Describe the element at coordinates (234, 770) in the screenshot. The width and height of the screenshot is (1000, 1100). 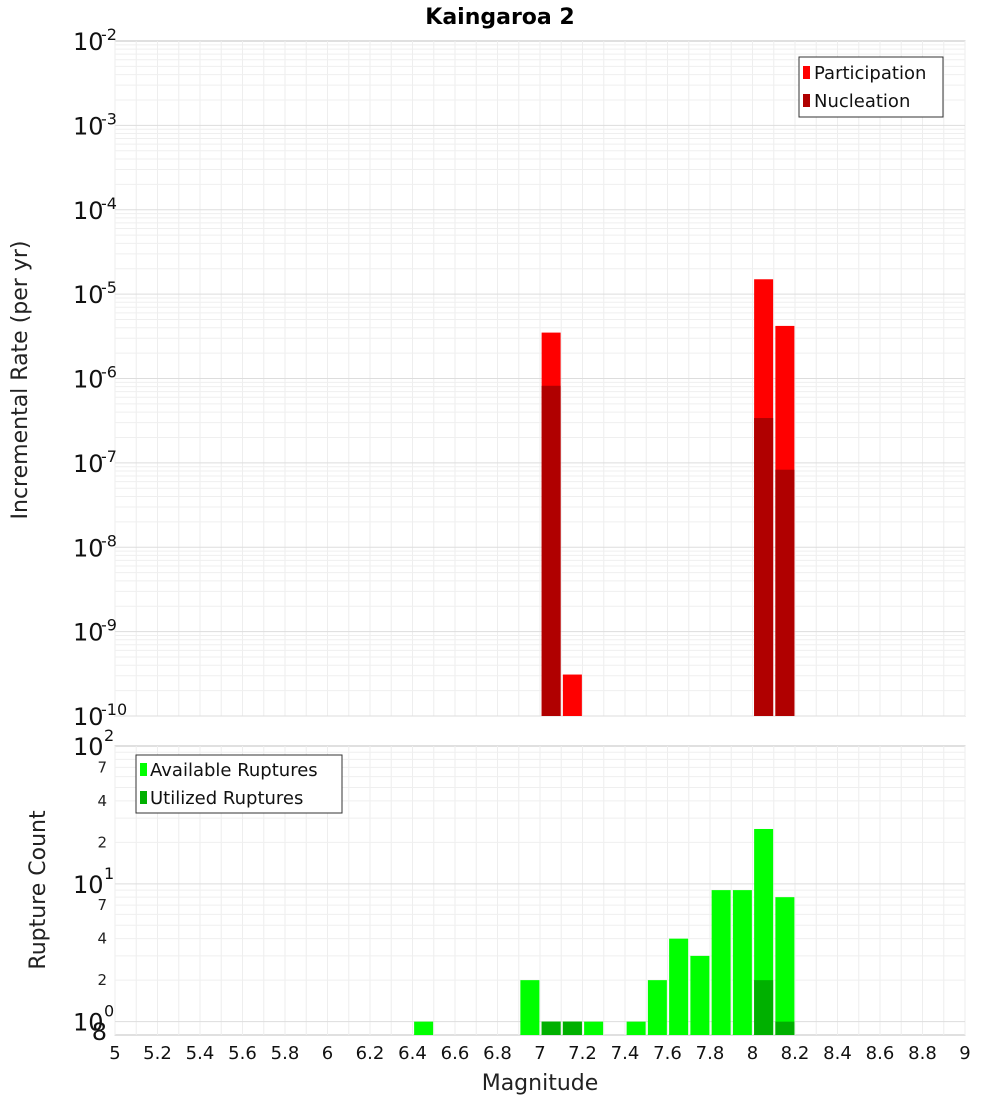
I see `available-legend-label: Available Ruptures` at that location.